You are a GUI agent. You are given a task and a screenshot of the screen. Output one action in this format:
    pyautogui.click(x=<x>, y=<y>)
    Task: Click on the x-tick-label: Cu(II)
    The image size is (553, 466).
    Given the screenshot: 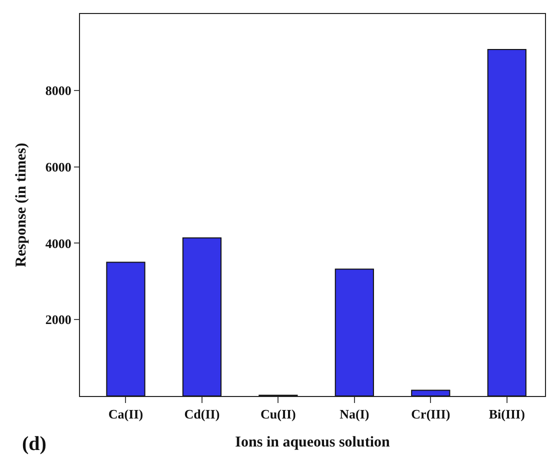 What is the action you would take?
    pyautogui.click(x=278, y=414)
    